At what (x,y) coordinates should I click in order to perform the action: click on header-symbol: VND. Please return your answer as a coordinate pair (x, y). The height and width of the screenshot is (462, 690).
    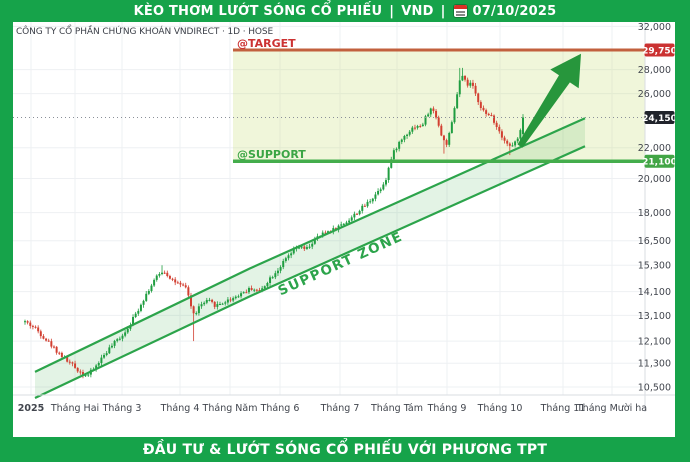
    Looking at the image, I should click on (417, 11).